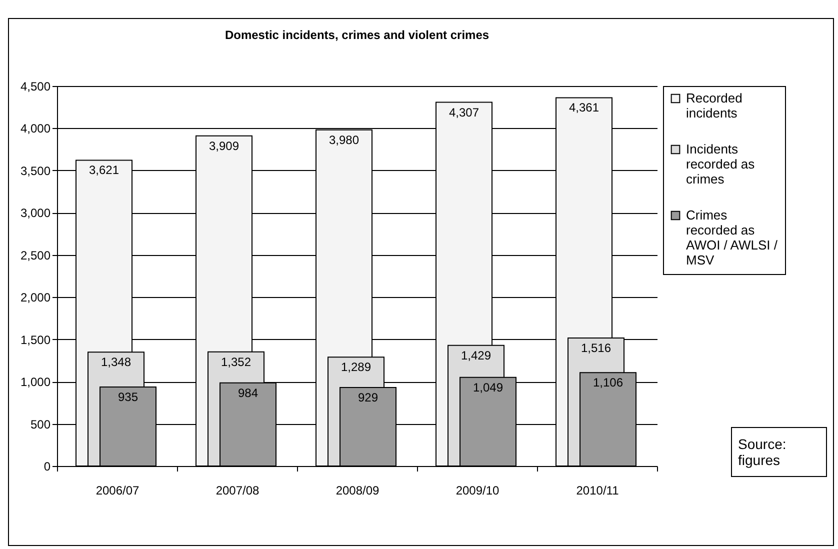 This screenshot has width=838, height=549. Describe the element at coordinates (35, 129) in the screenshot. I see `y-tick-label: 4,000` at that location.